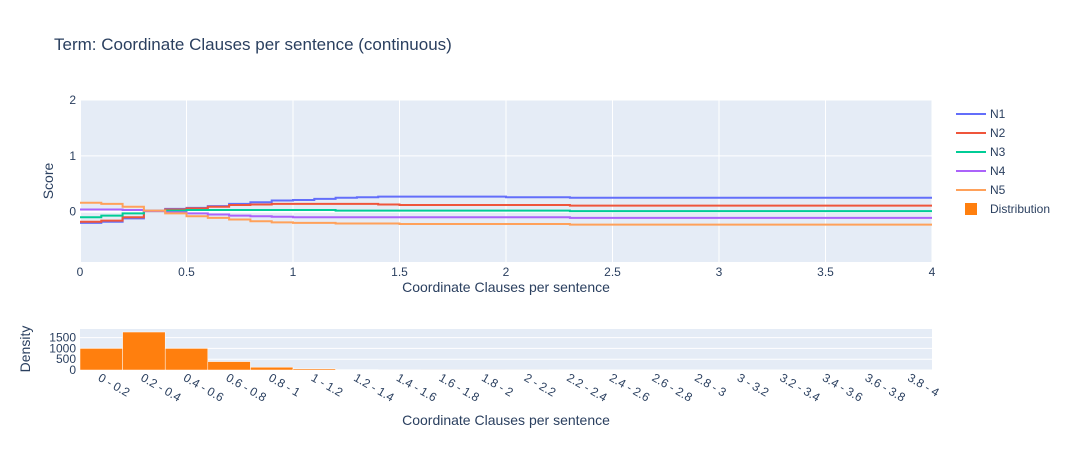 The width and height of the screenshot is (1077, 455). What do you see at coordinates (399, 272) in the screenshot?
I see `score-x-tick-label: 1.5` at bounding box center [399, 272].